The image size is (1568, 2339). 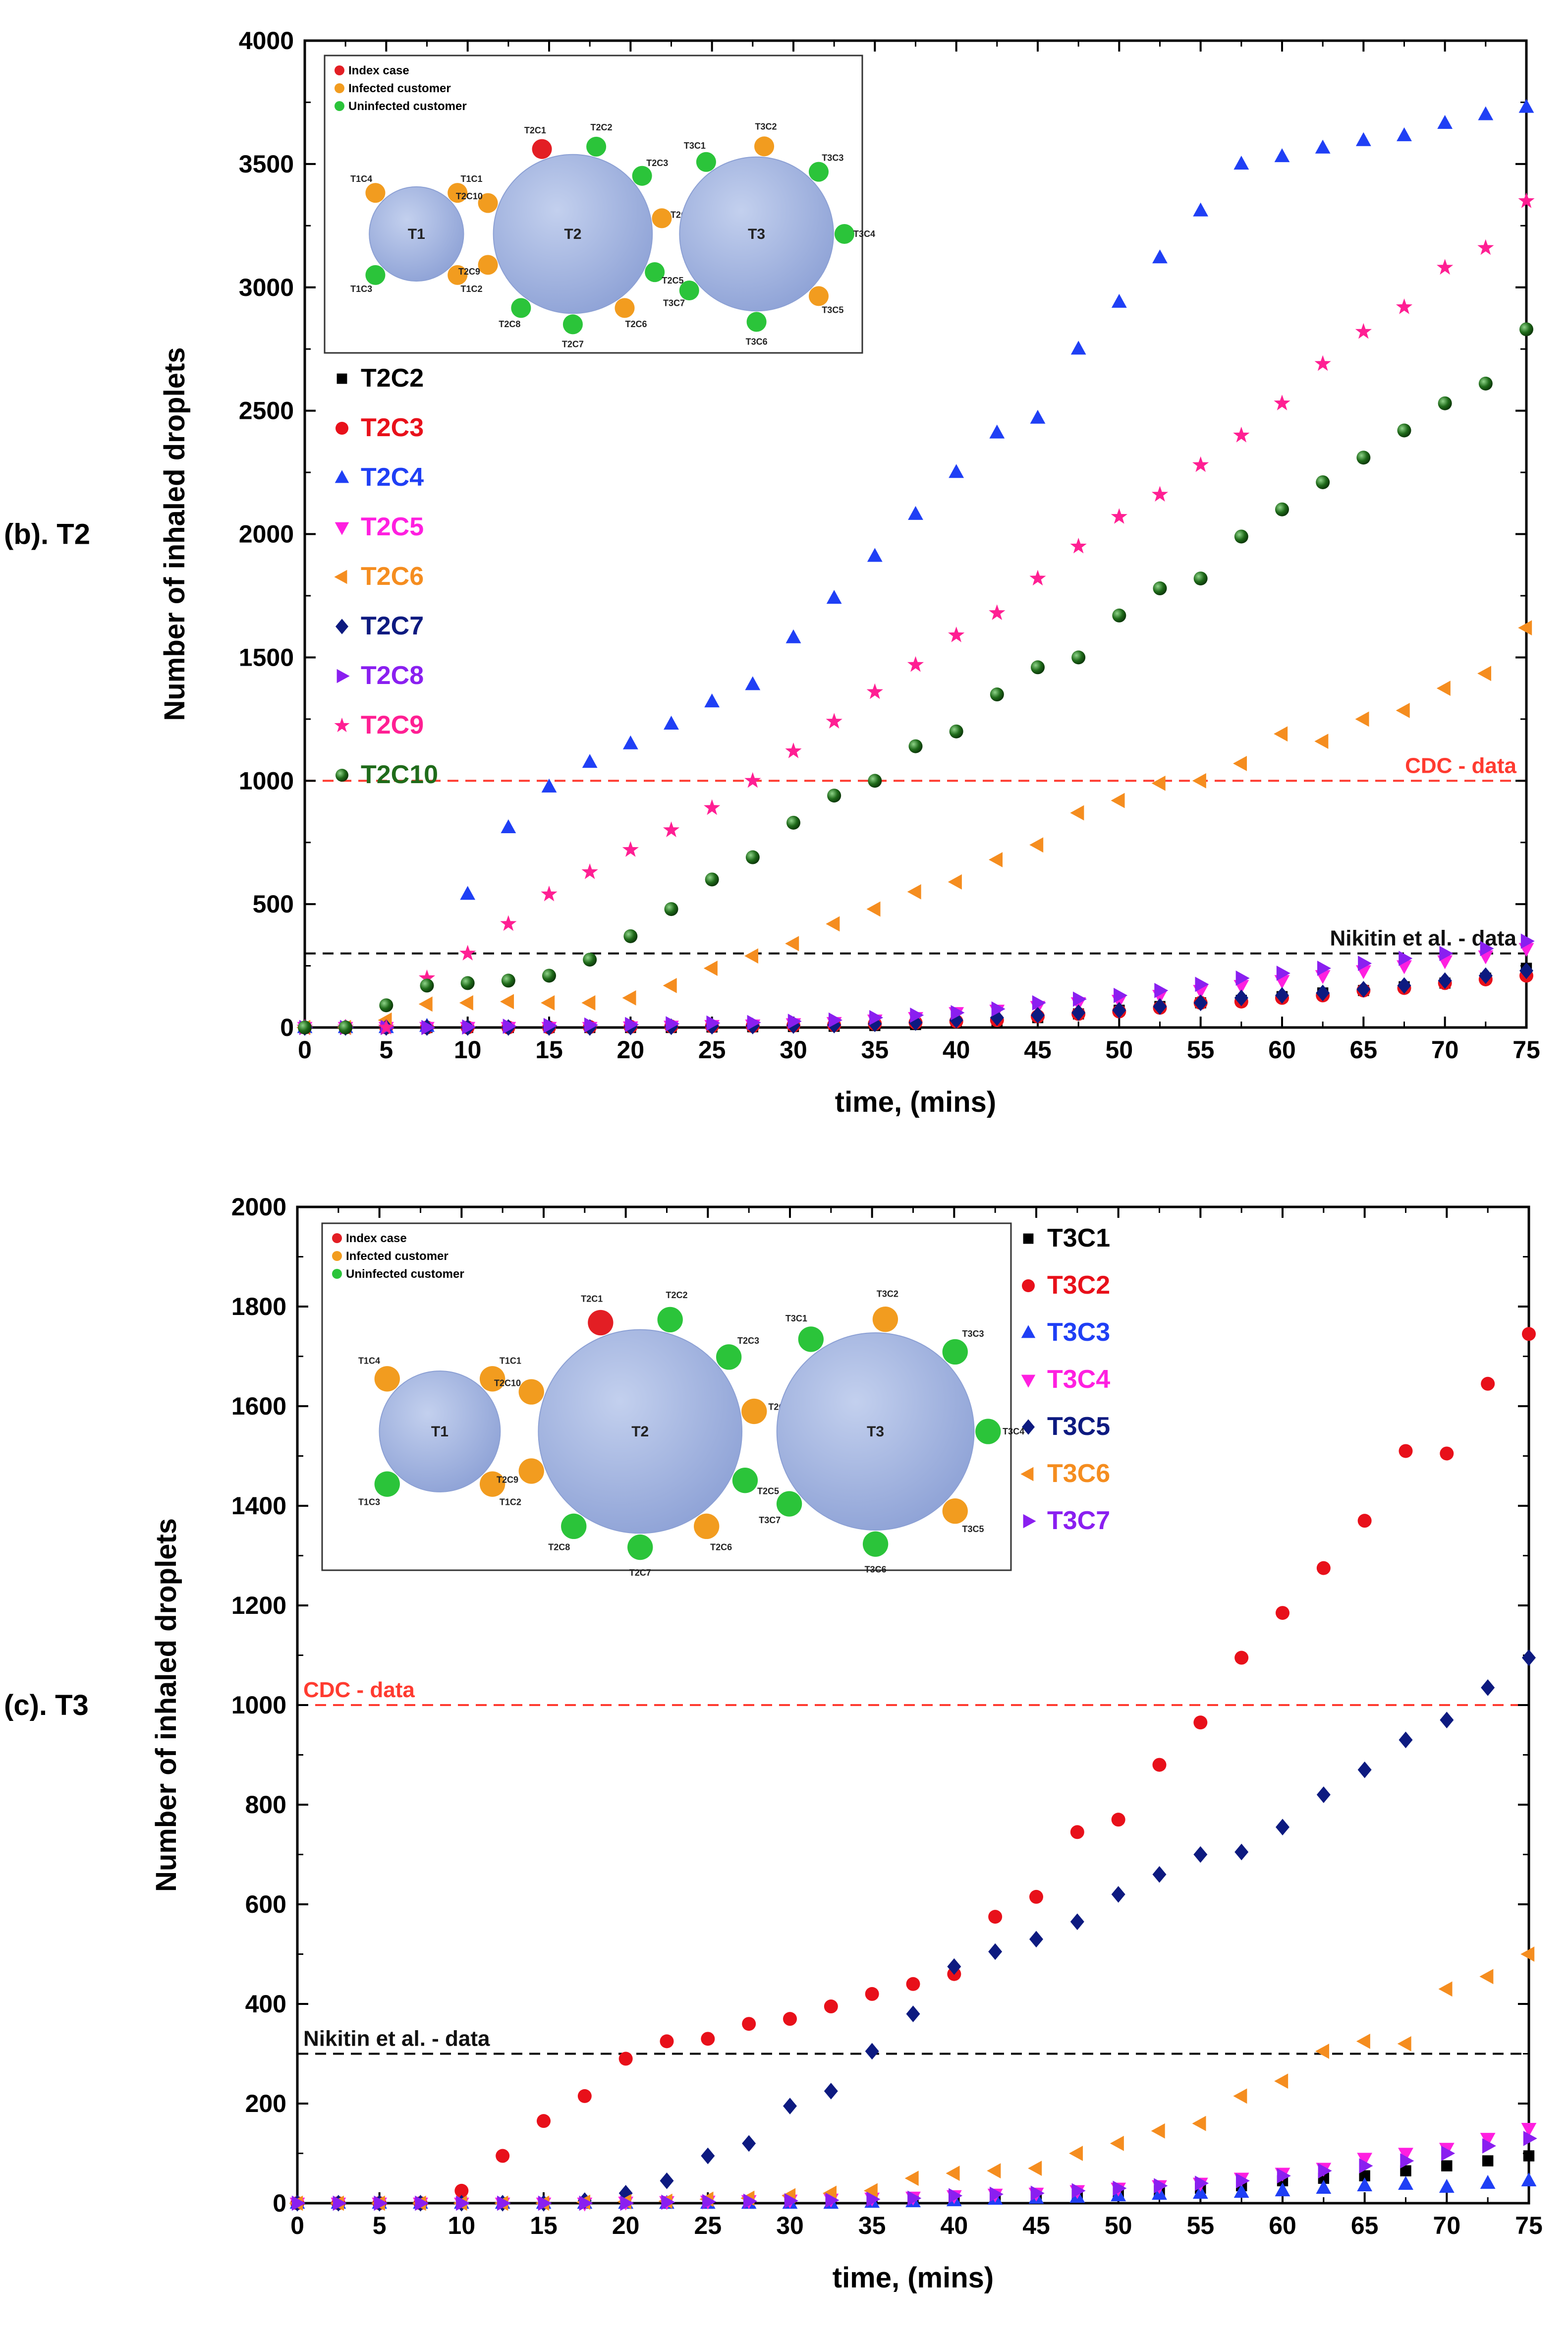 What do you see at coordinates (640, 1573) in the screenshot?
I see `seat-label: T2C7` at bounding box center [640, 1573].